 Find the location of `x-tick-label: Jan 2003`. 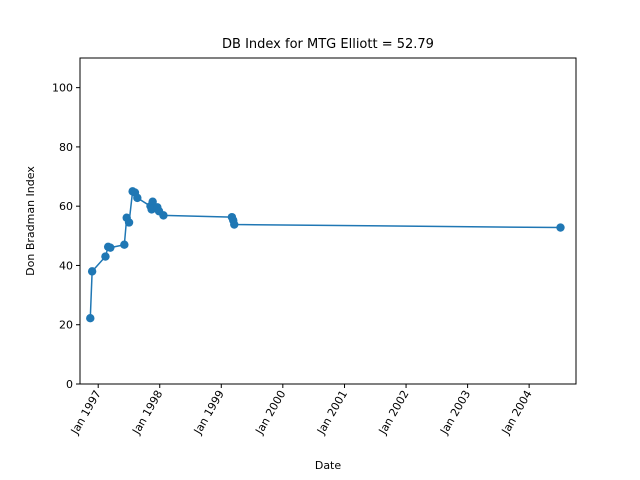

x-tick-label: Jan 2003 is located at coordinates (455, 412).